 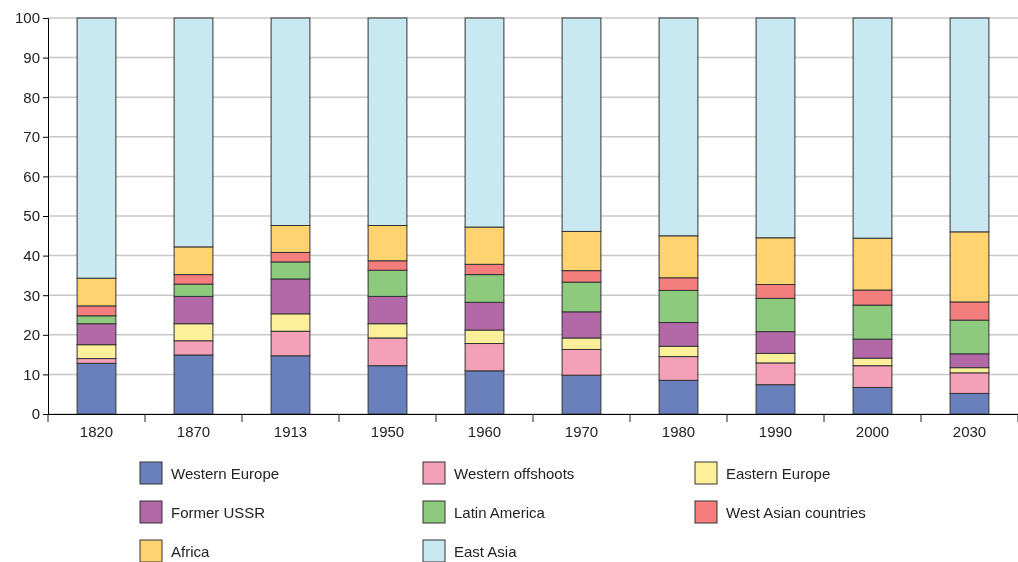 I want to click on y-tick-label: 30, so click(x=31, y=295).